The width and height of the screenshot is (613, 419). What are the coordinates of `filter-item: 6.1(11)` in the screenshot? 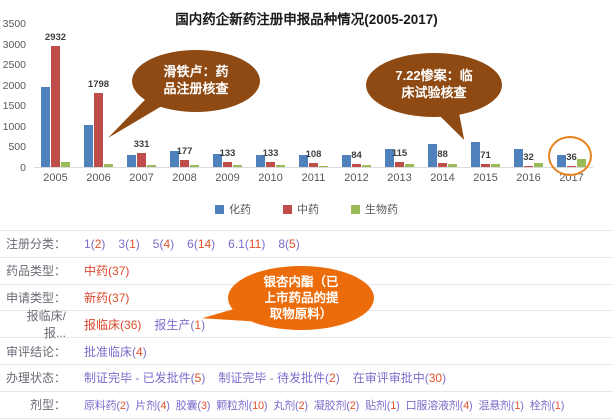 It's located at (247, 243).